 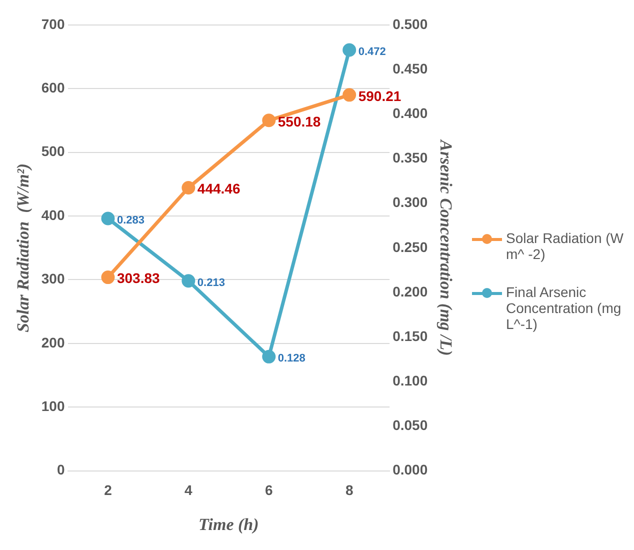 I want to click on data-label: 550.18, so click(x=299, y=121).